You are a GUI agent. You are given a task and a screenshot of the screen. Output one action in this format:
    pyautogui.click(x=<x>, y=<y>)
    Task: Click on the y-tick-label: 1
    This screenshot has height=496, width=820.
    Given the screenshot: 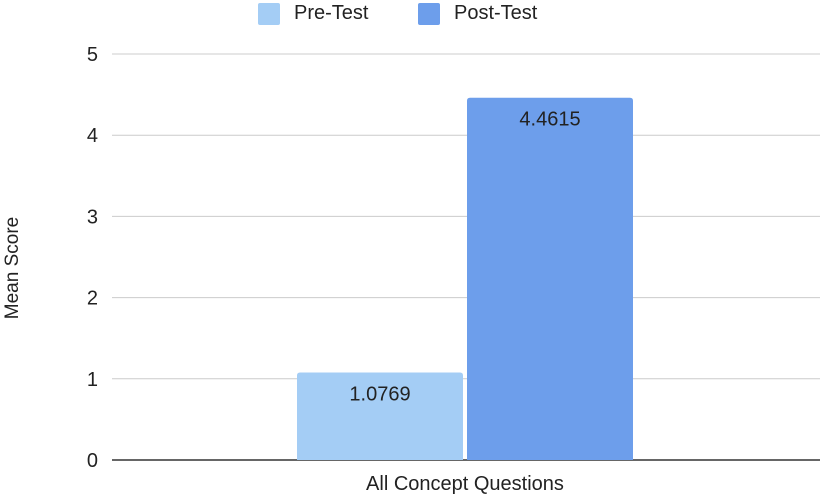 What is the action you would take?
    pyautogui.click(x=92, y=380)
    